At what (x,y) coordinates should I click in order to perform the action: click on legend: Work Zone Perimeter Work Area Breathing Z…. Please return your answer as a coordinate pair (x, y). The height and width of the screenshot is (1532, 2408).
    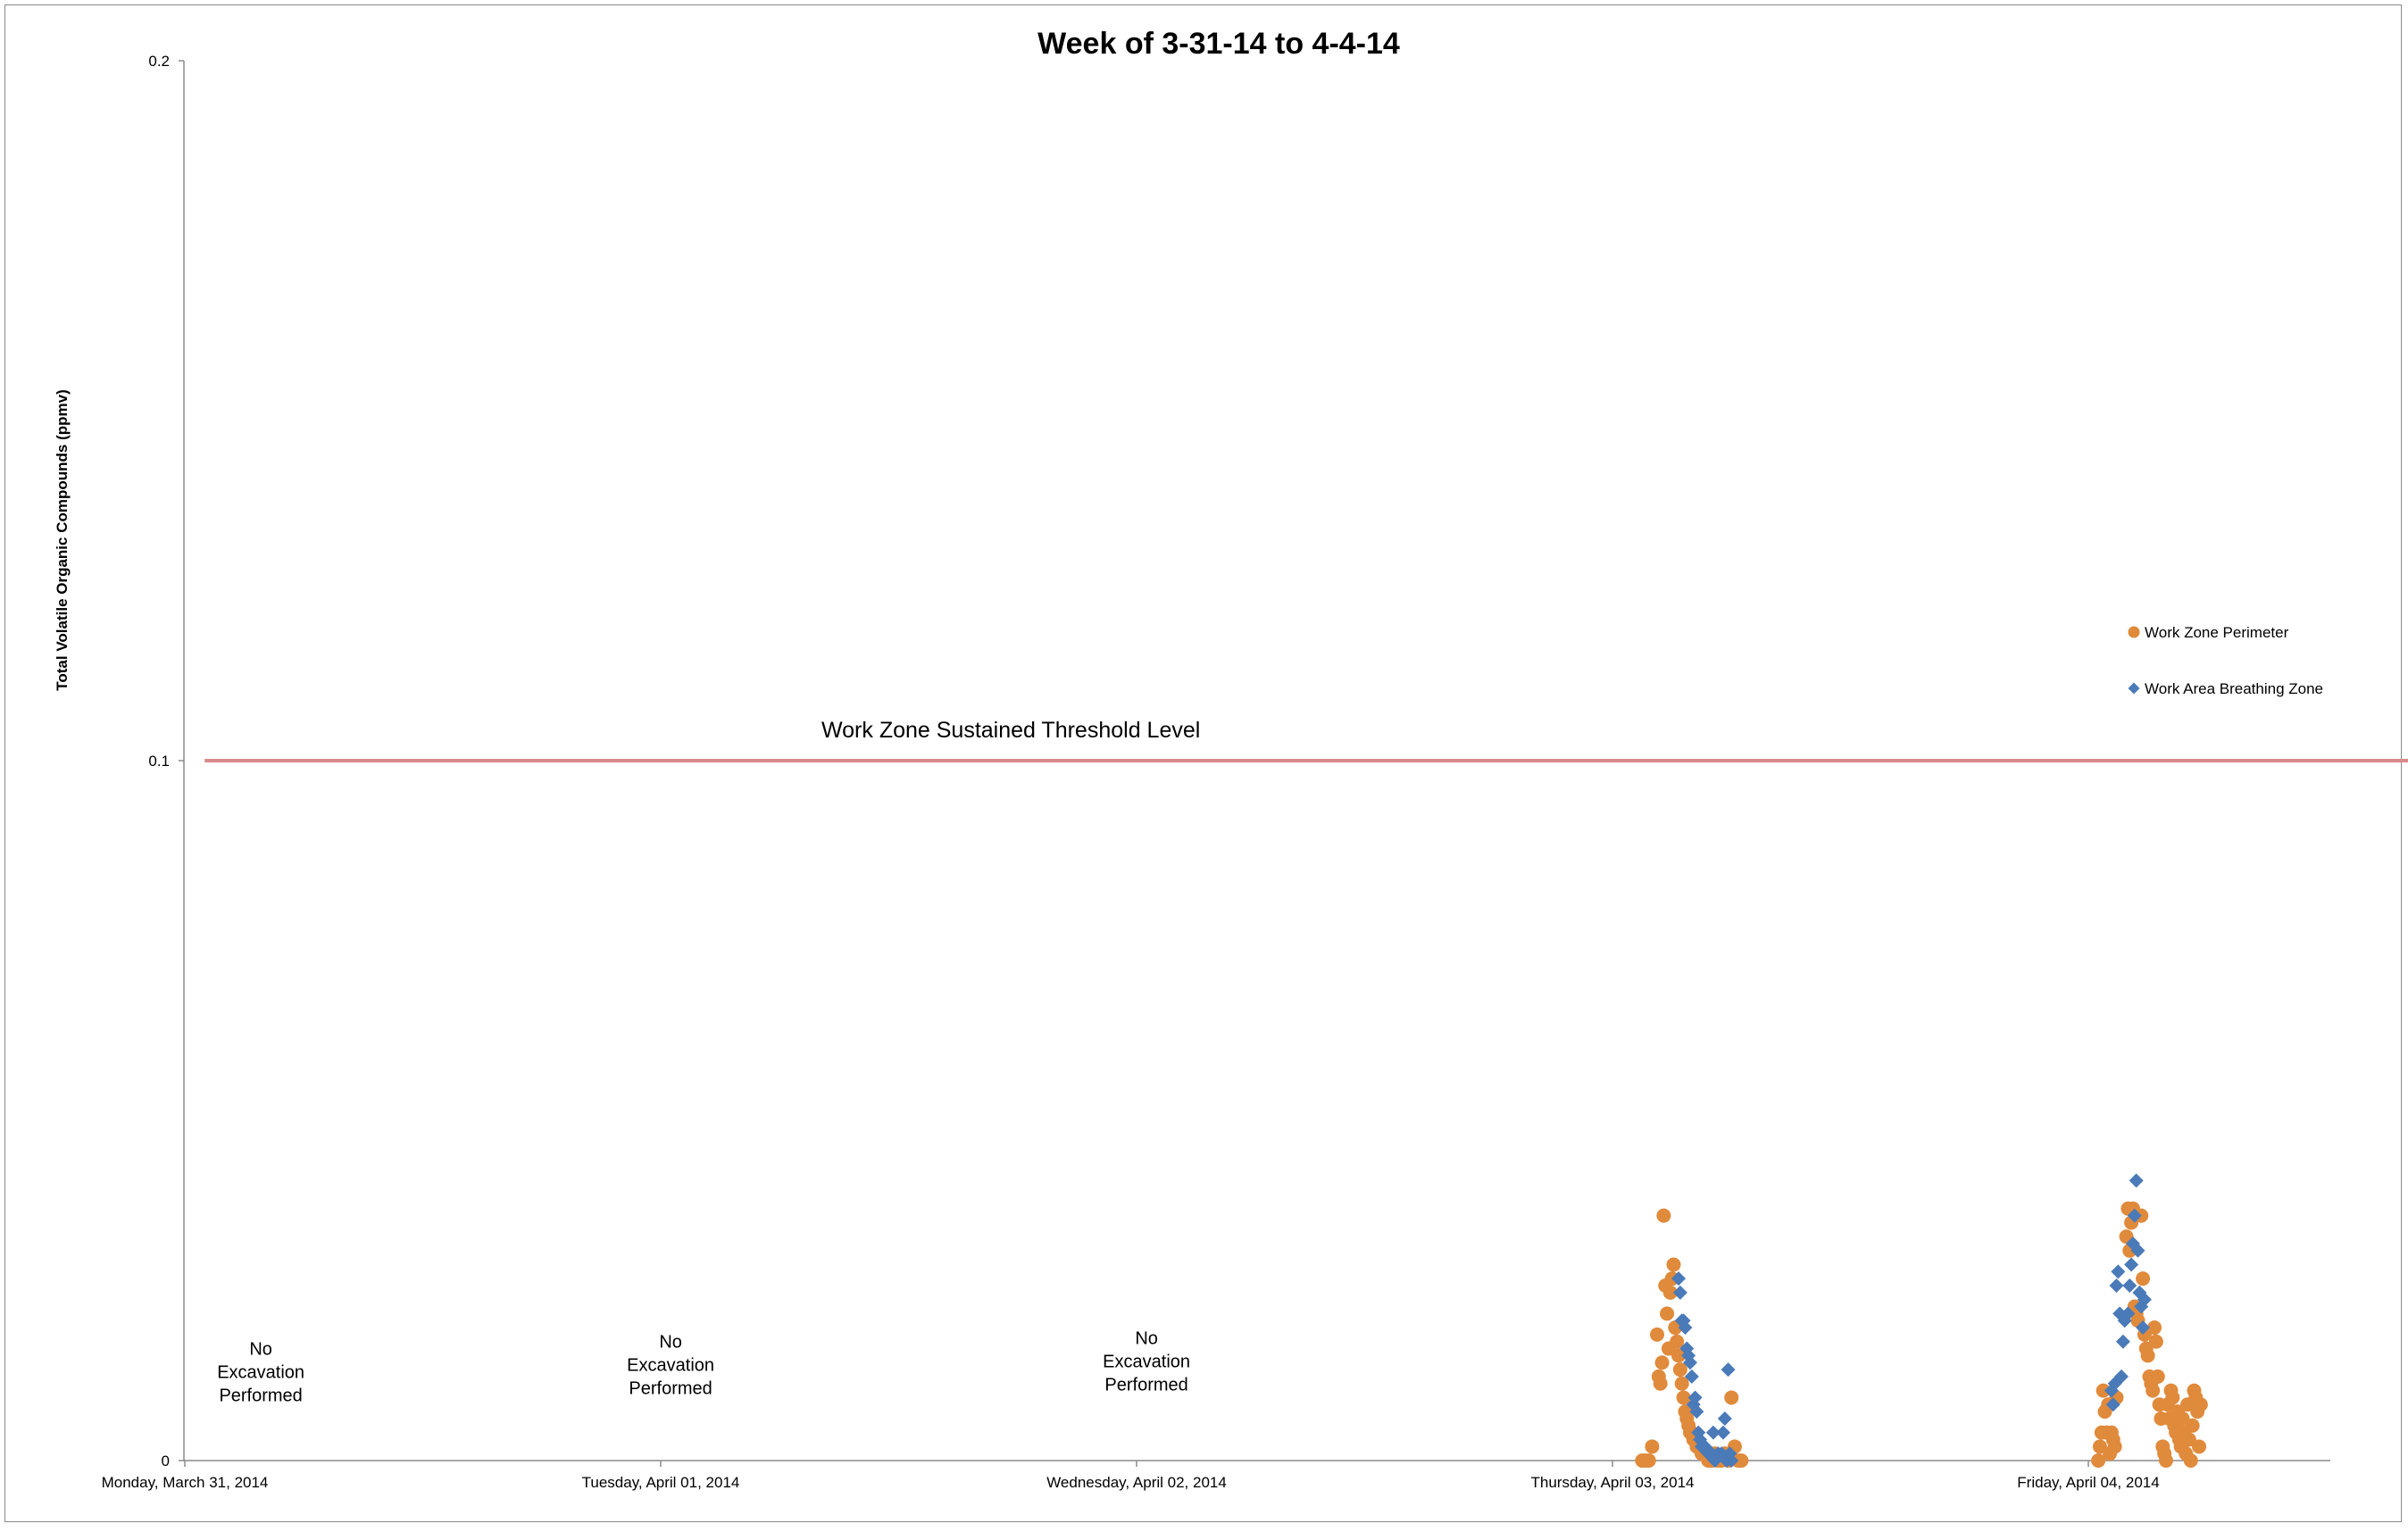
    Looking at the image, I should click on (2225, 660).